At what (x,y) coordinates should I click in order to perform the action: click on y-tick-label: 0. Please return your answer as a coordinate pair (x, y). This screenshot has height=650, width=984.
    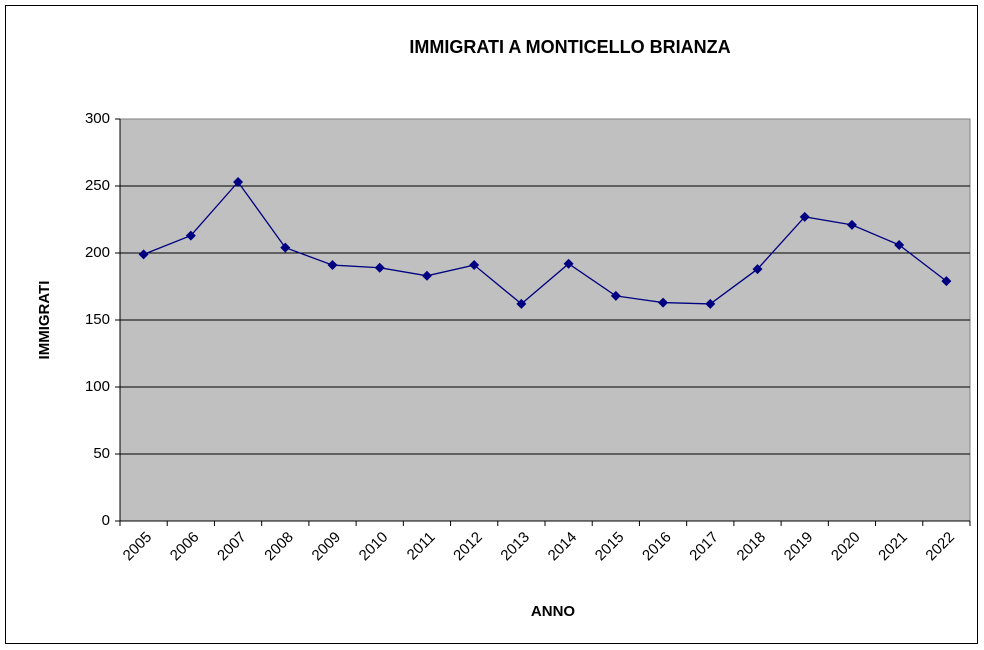
    Looking at the image, I should click on (106, 520).